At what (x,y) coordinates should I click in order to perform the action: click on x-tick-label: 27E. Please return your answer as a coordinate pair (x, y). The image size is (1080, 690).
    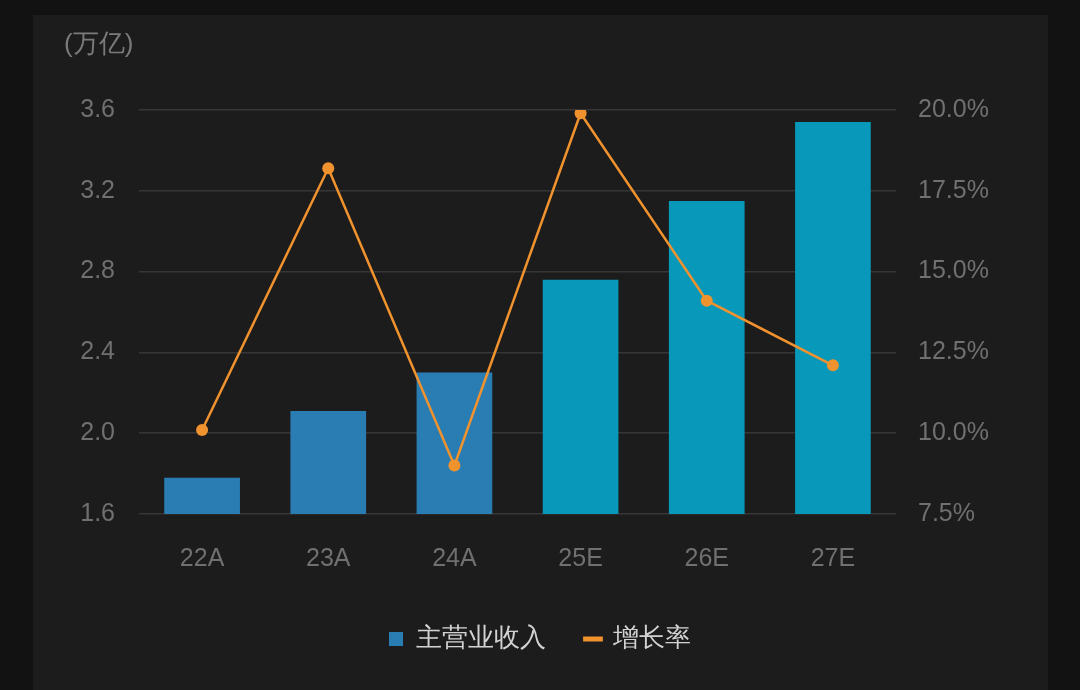
    Looking at the image, I should click on (833, 556).